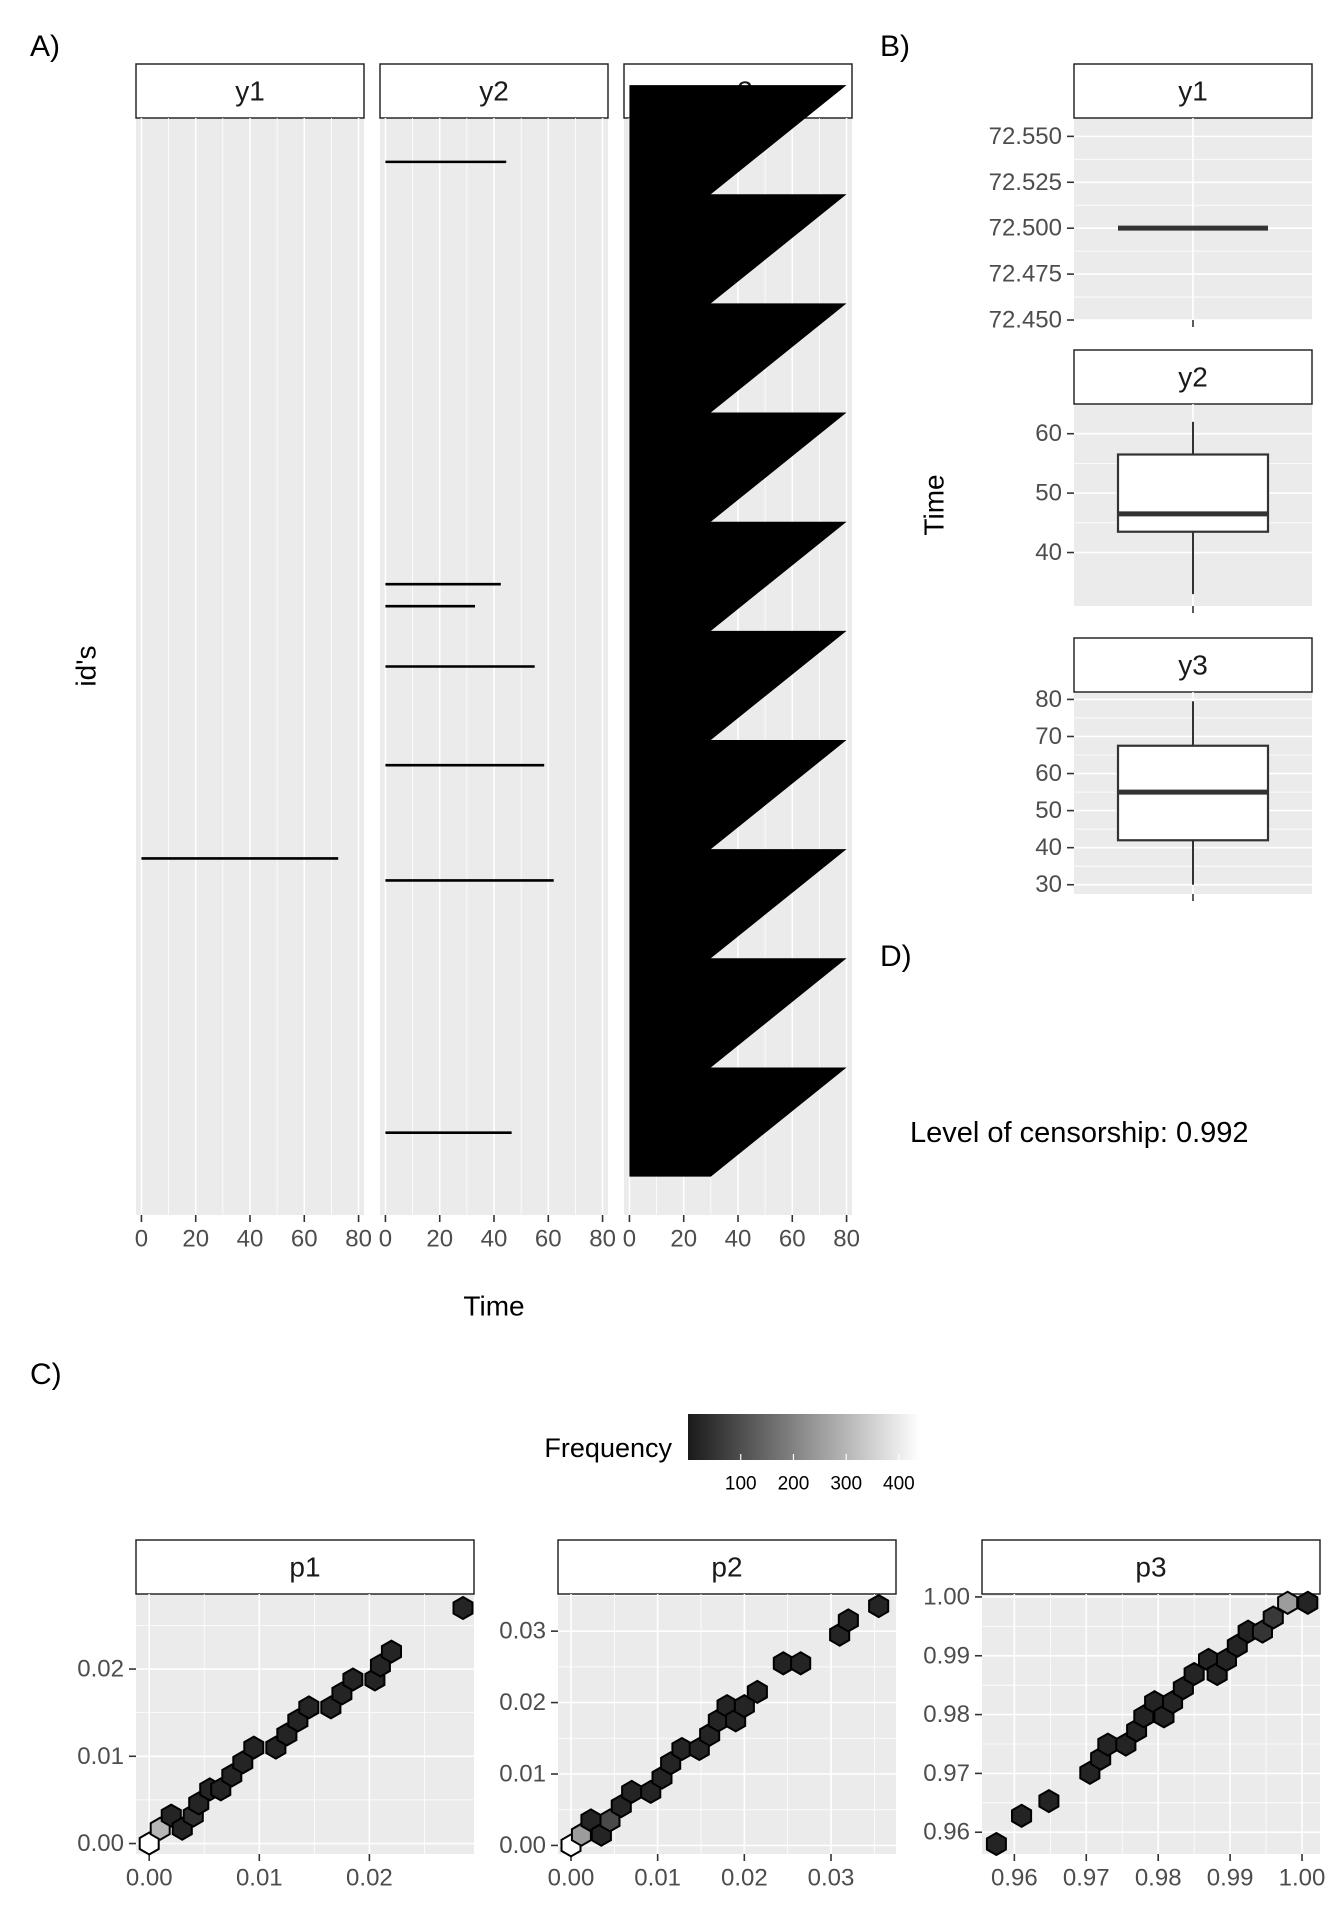 This screenshot has width=1344, height=1920. I want to click on y-tick-label-c-p3: 0.99, so click(946, 1655).